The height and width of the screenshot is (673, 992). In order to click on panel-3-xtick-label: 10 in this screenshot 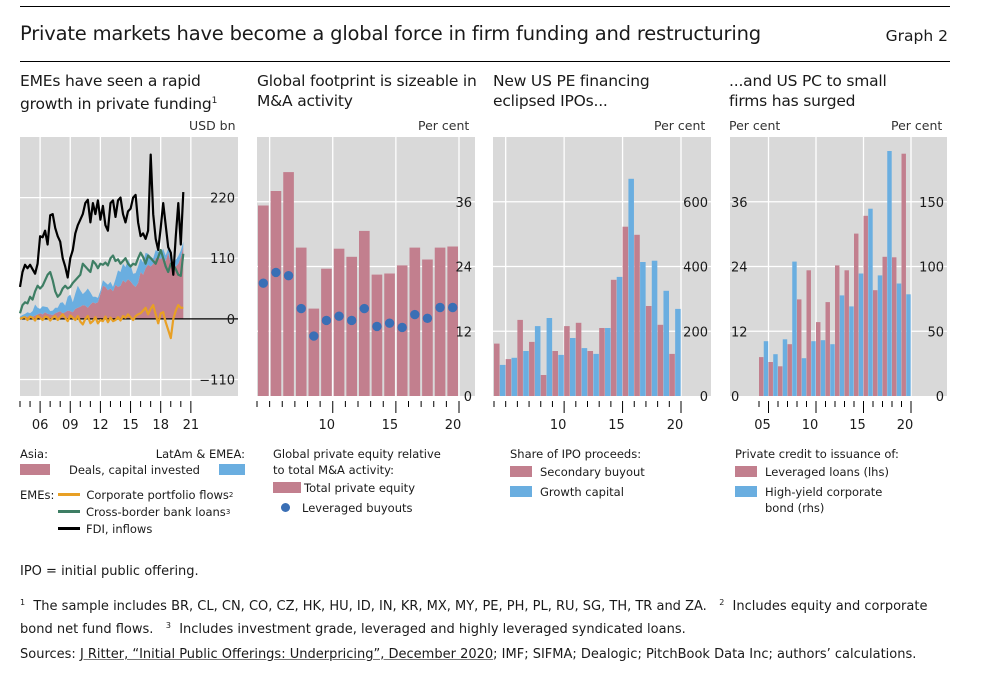, I will do `click(558, 425)`.